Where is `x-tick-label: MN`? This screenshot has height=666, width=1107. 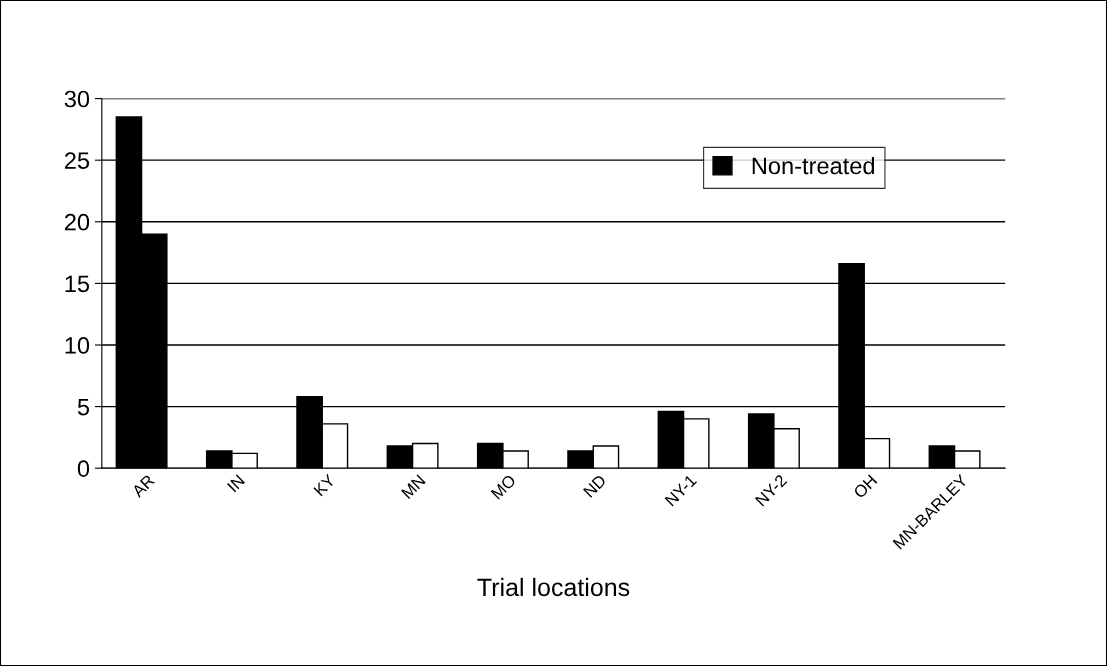 x-tick-label: MN is located at coordinates (413, 486).